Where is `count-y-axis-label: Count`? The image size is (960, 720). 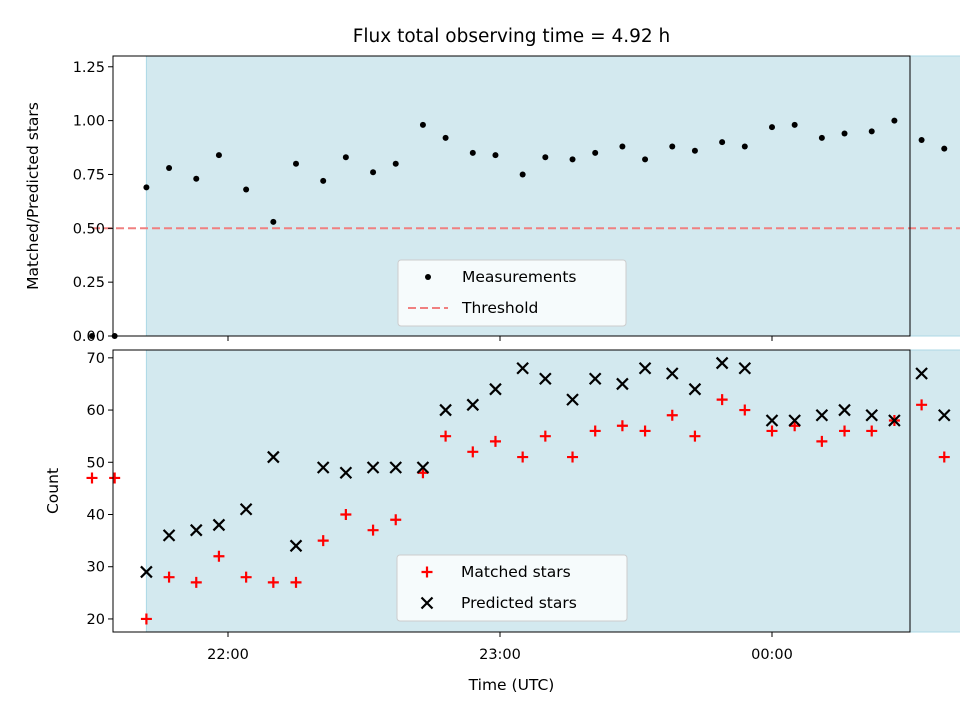
count-y-axis-label: Count is located at coordinates (53, 491).